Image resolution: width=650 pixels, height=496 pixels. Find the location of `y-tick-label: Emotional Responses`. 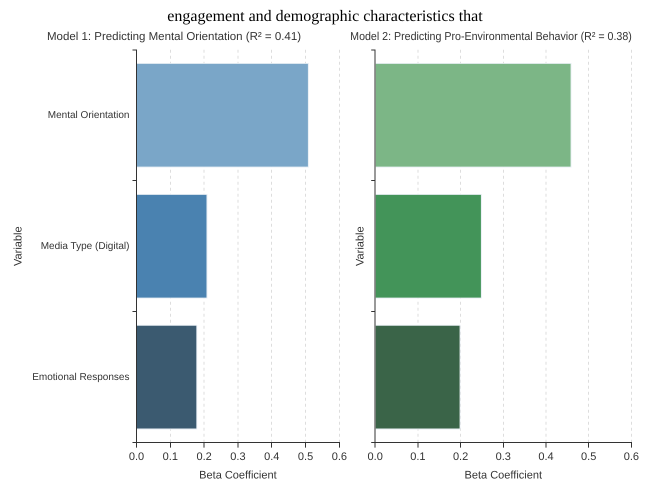

y-tick-label: Emotional Responses is located at coordinates (81, 377).